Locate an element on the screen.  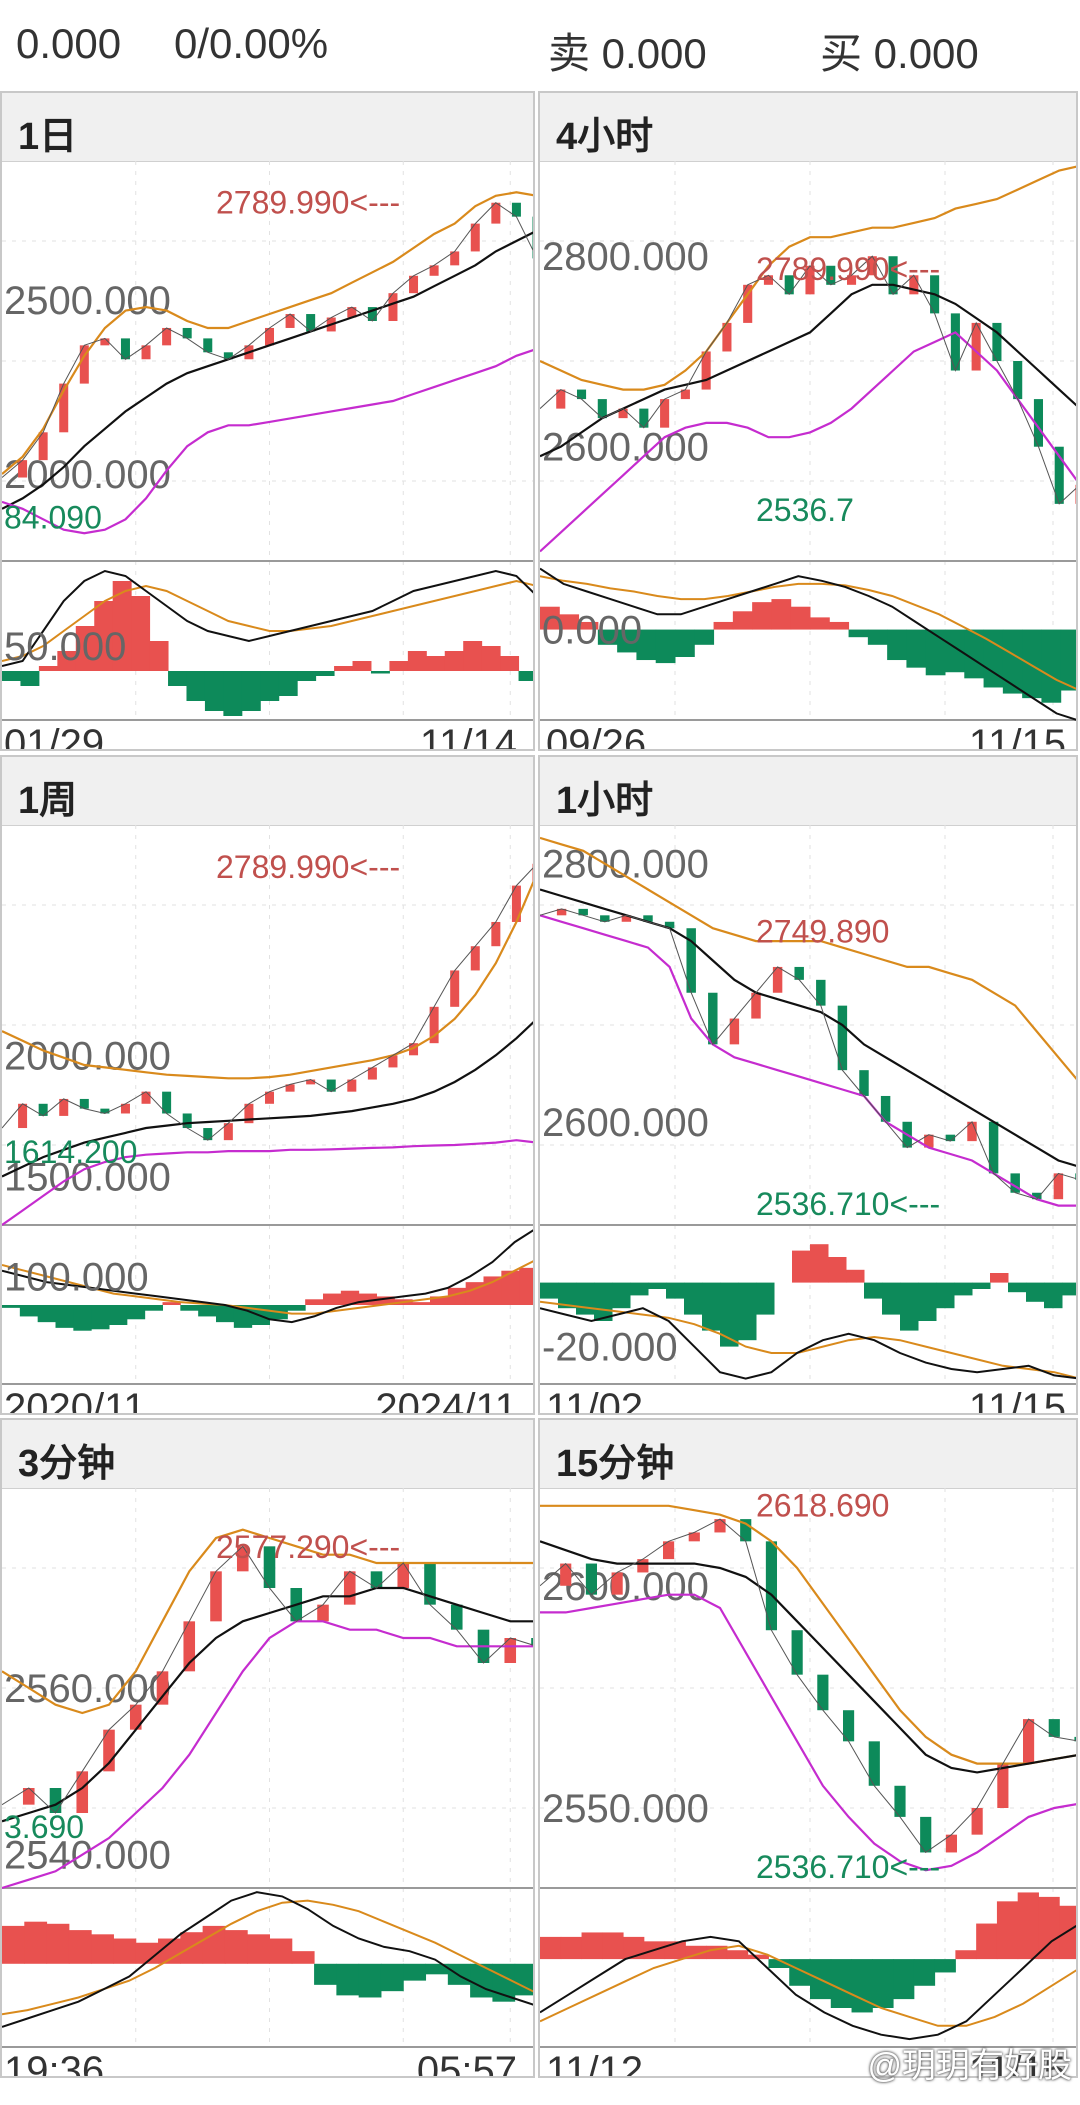
panel-title: 3分钟 is located at coordinates (67, 1464).